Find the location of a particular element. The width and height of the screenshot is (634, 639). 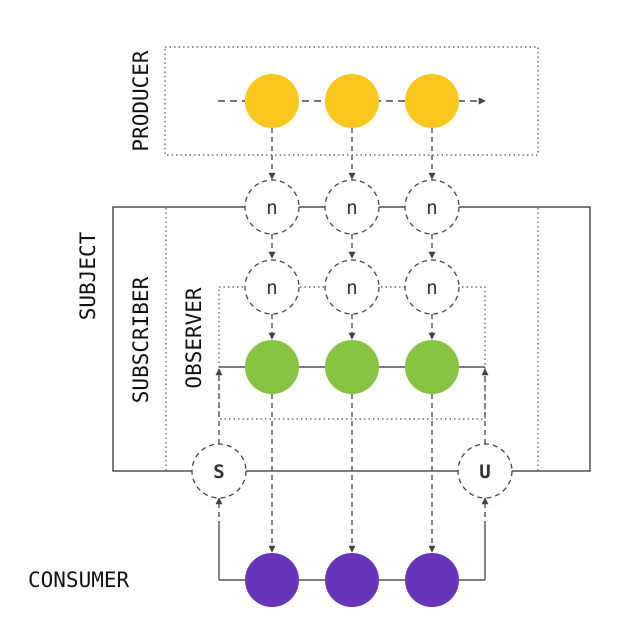

subscribe-node: S is located at coordinates (219, 471).